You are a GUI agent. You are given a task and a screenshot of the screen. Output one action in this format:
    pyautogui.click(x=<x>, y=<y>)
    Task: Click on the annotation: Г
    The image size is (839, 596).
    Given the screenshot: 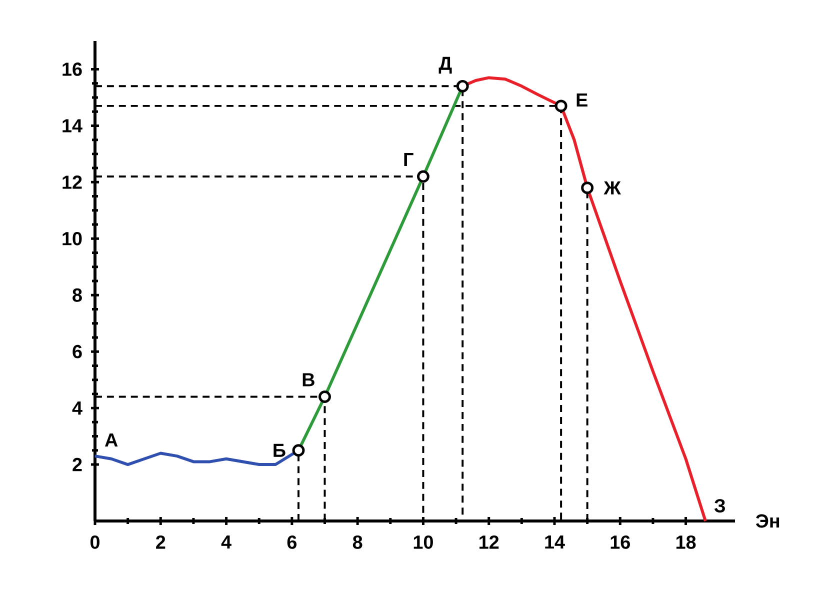 What is the action you would take?
    pyautogui.click(x=409, y=159)
    